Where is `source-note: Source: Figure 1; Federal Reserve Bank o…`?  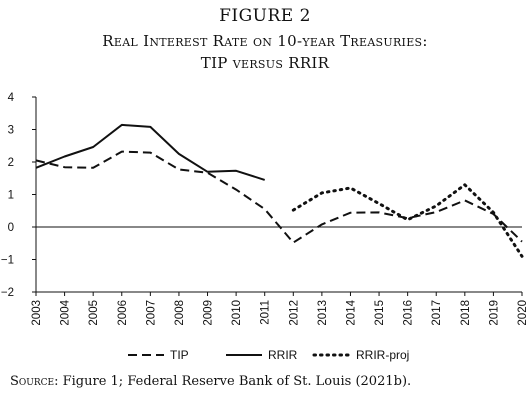 source-note: Source: Figure 1; Federal Reserve Bank o… is located at coordinates (267, 381).